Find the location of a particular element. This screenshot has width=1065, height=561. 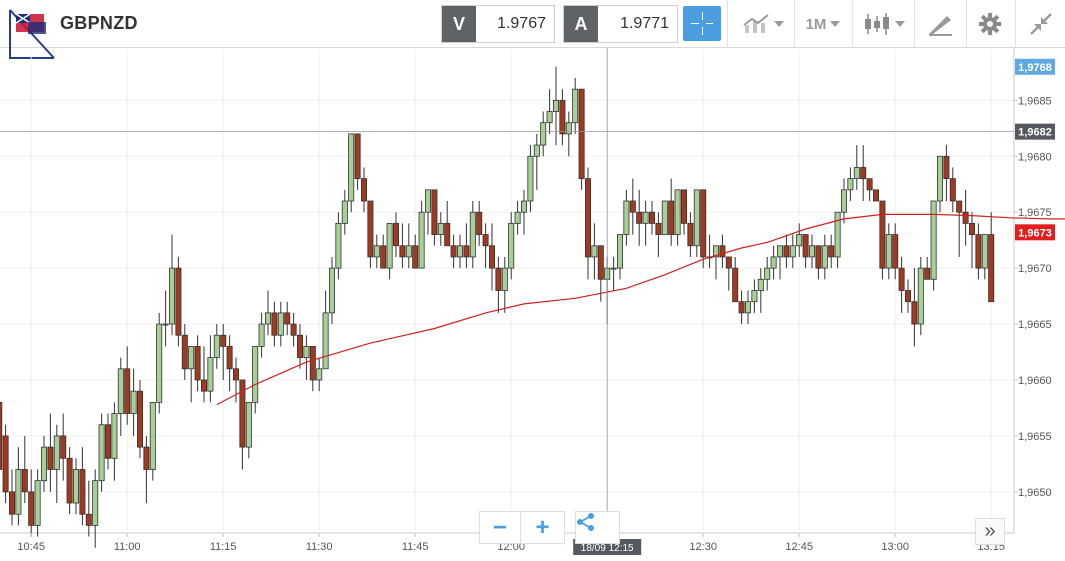

price-marker-1: 1,9673 is located at coordinates (1035, 233).